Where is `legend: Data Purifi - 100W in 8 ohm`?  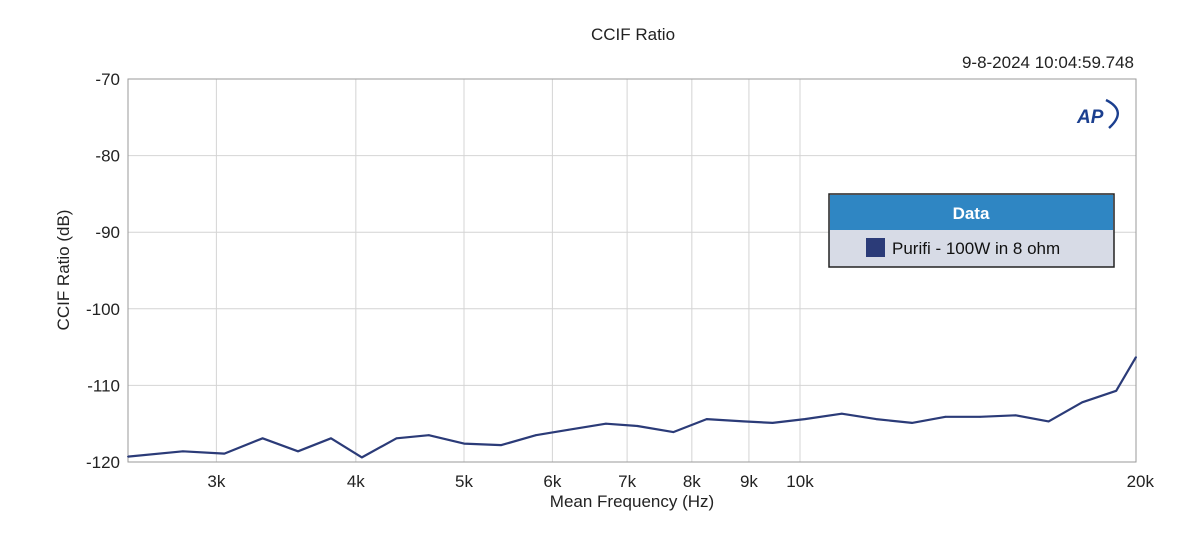
legend: Data Purifi - 100W in 8 ohm is located at coordinates (971, 230).